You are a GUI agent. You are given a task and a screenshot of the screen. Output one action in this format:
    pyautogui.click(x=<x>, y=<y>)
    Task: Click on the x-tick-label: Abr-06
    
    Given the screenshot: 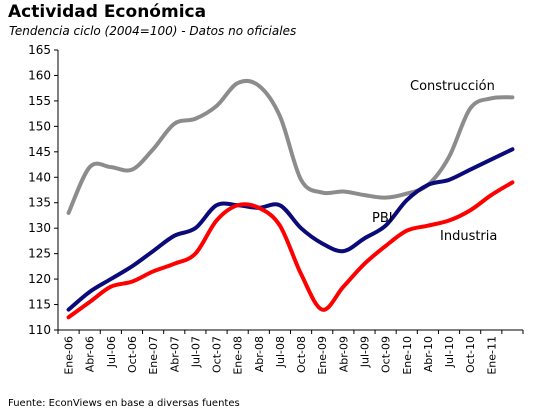 What is the action you would take?
    pyautogui.click(x=90, y=354)
    